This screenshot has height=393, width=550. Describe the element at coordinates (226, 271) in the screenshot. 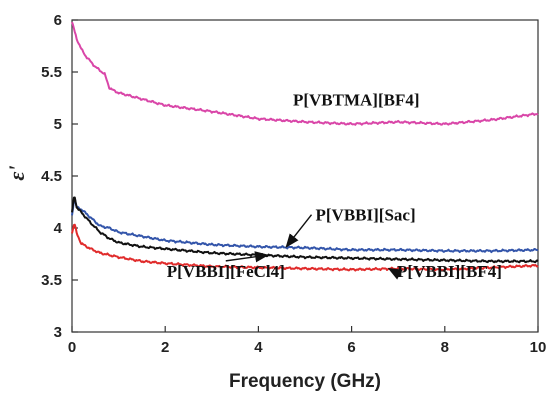

I see `annotation-label: P[VBBI][FeCl4]` at that location.